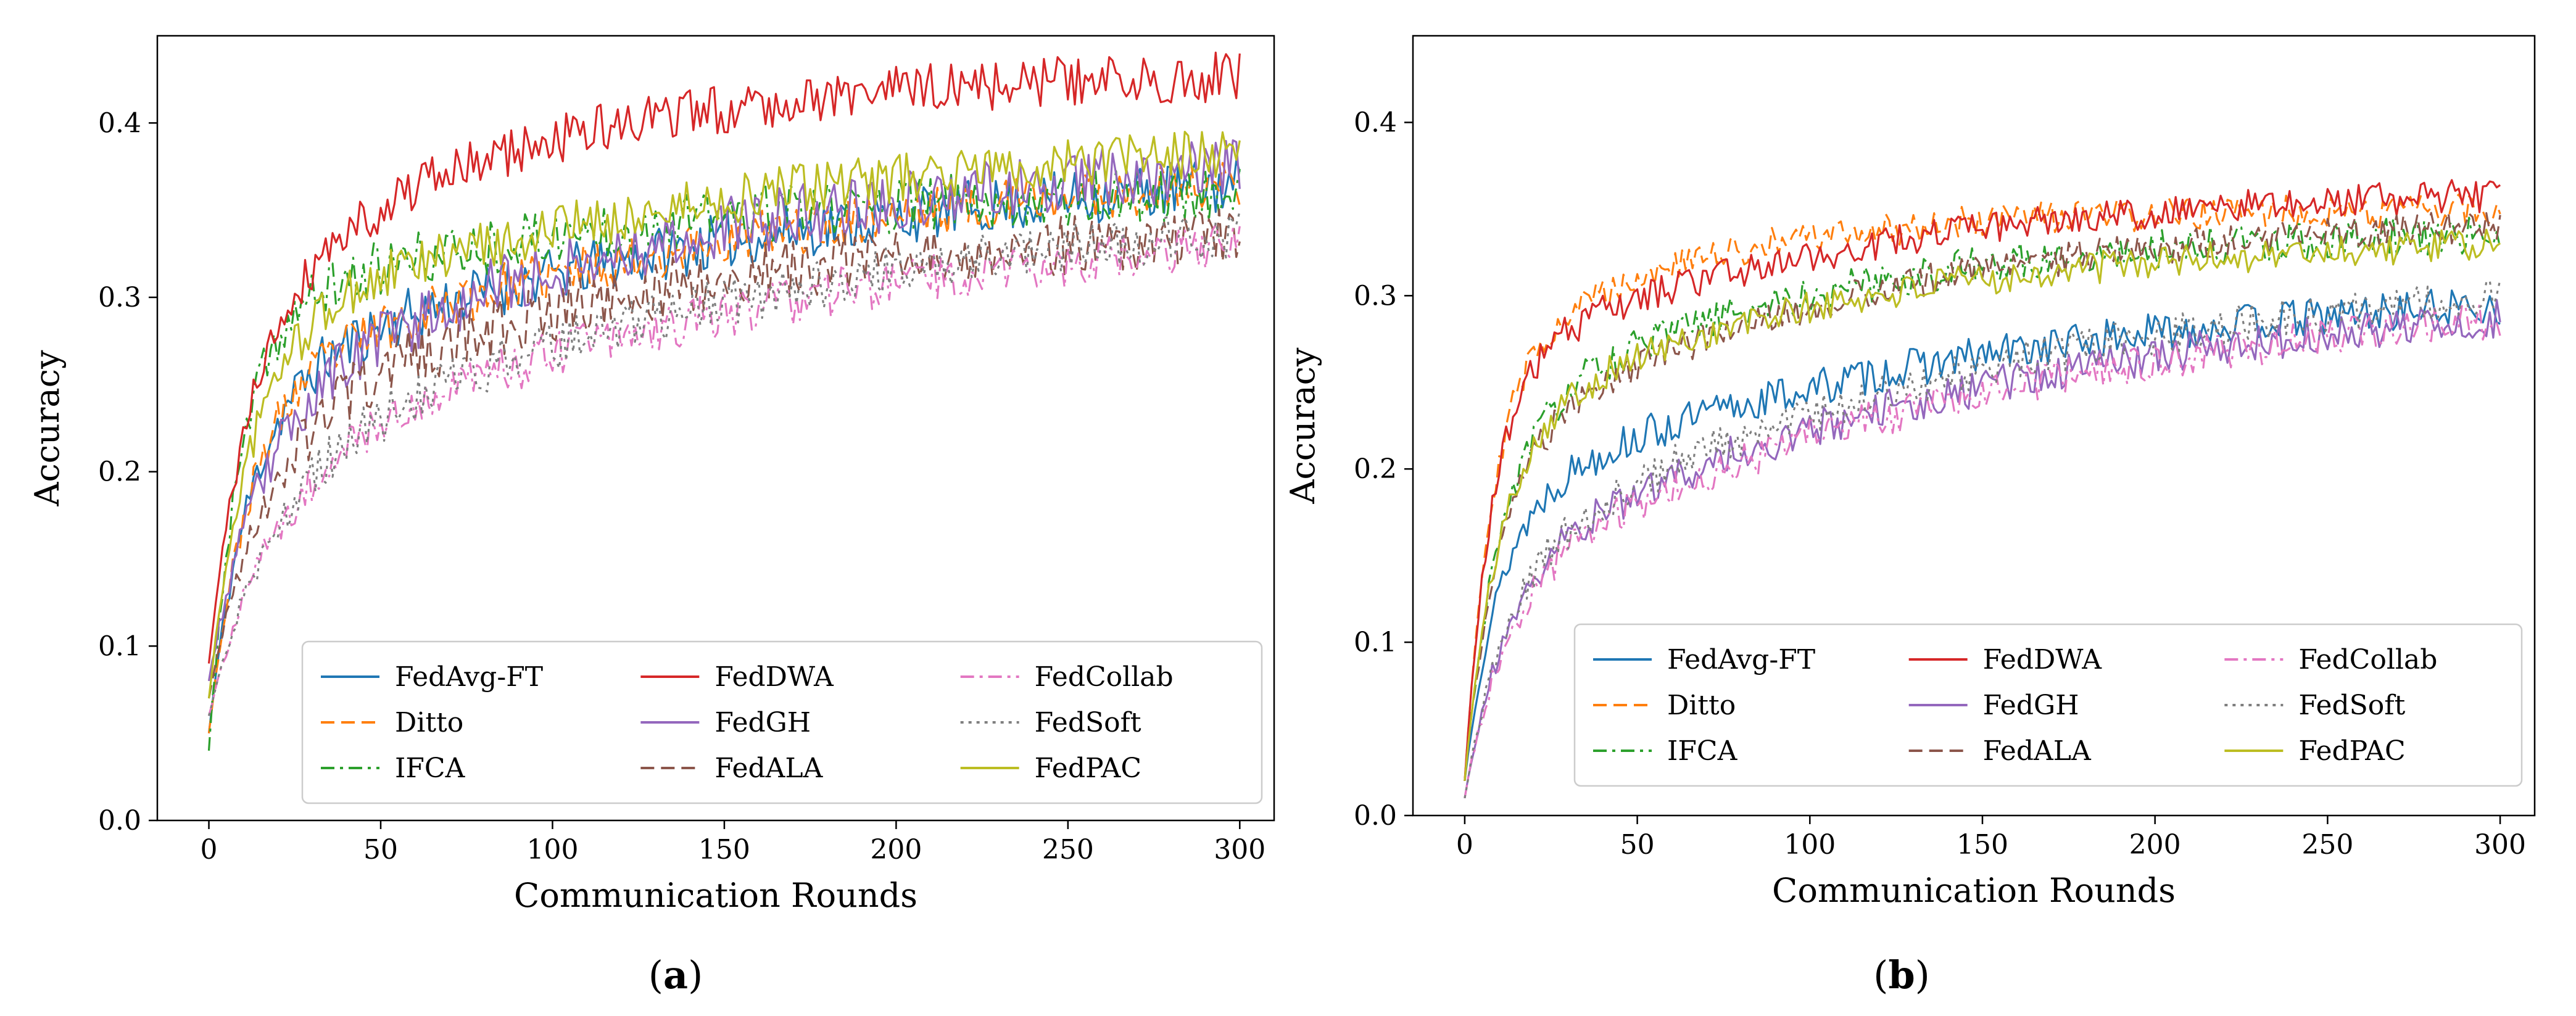  I want to click on panel-label-letter: a, so click(675, 974).